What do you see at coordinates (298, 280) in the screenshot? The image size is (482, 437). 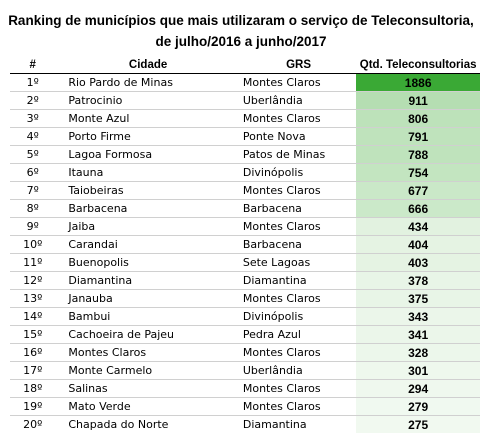 I see `grs-cell: Diamantina` at bounding box center [298, 280].